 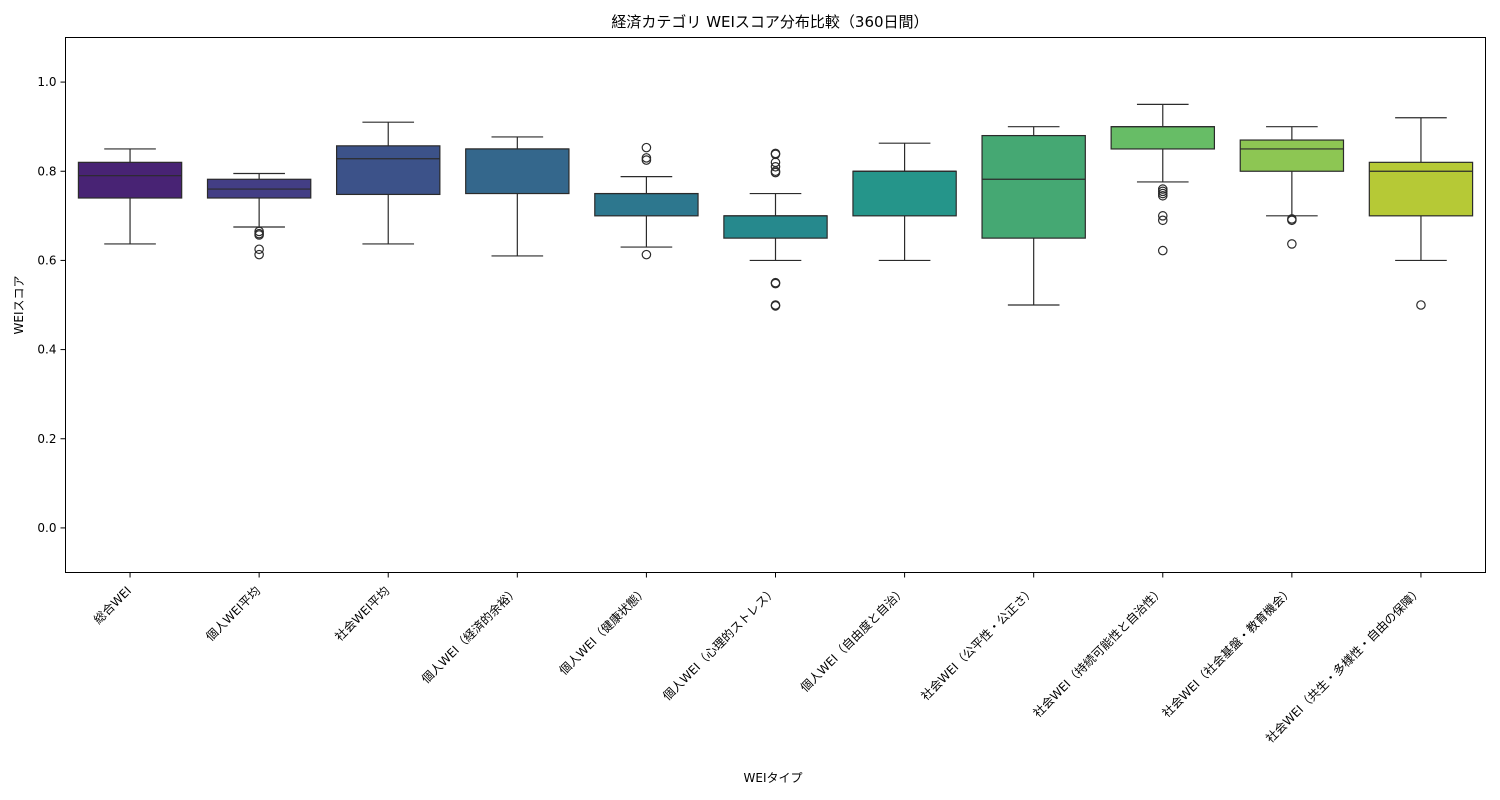 What do you see at coordinates (112, 605) in the screenshot?
I see `x-tick-label: 総合WEI` at bounding box center [112, 605].